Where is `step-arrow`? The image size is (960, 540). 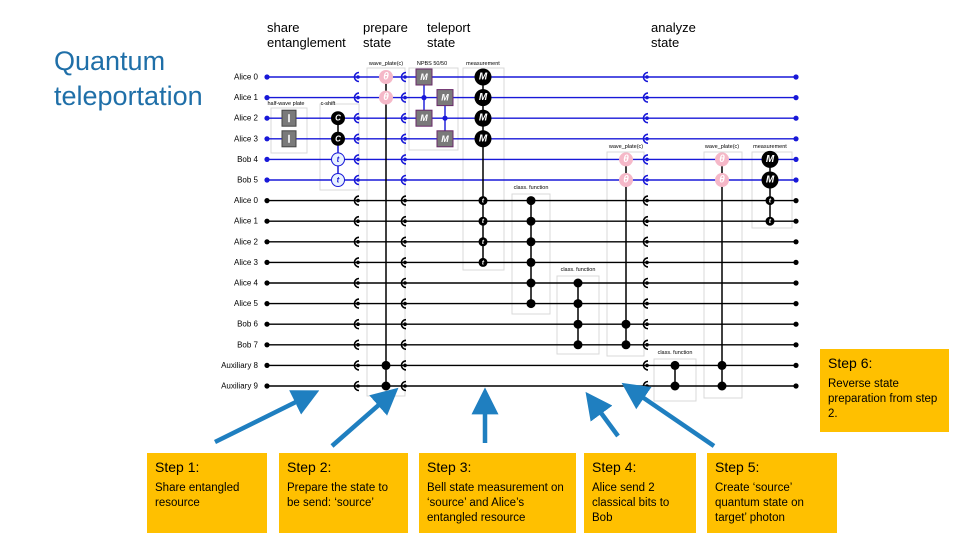 step-arrow is located at coordinates (267, 417).